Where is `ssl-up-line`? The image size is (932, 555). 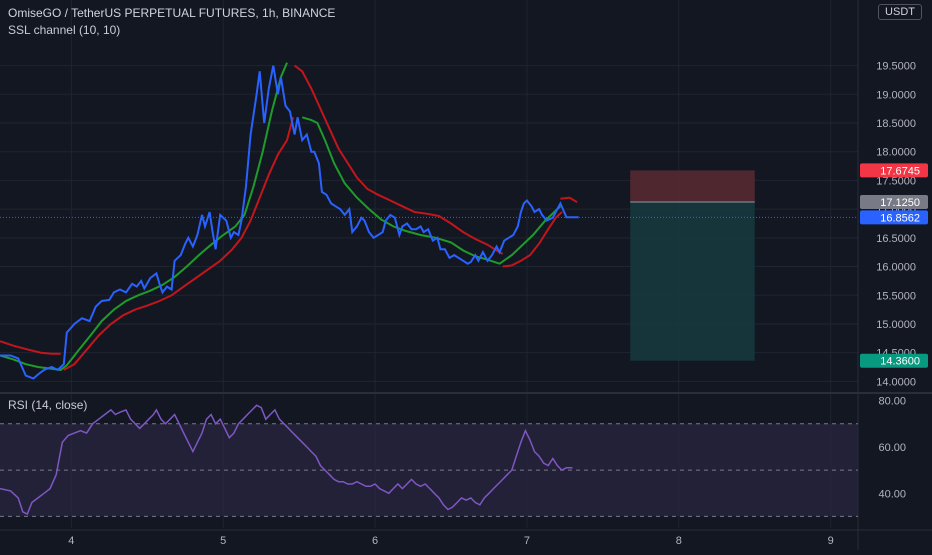
ssl-up-line is located at coordinates (431, 190).